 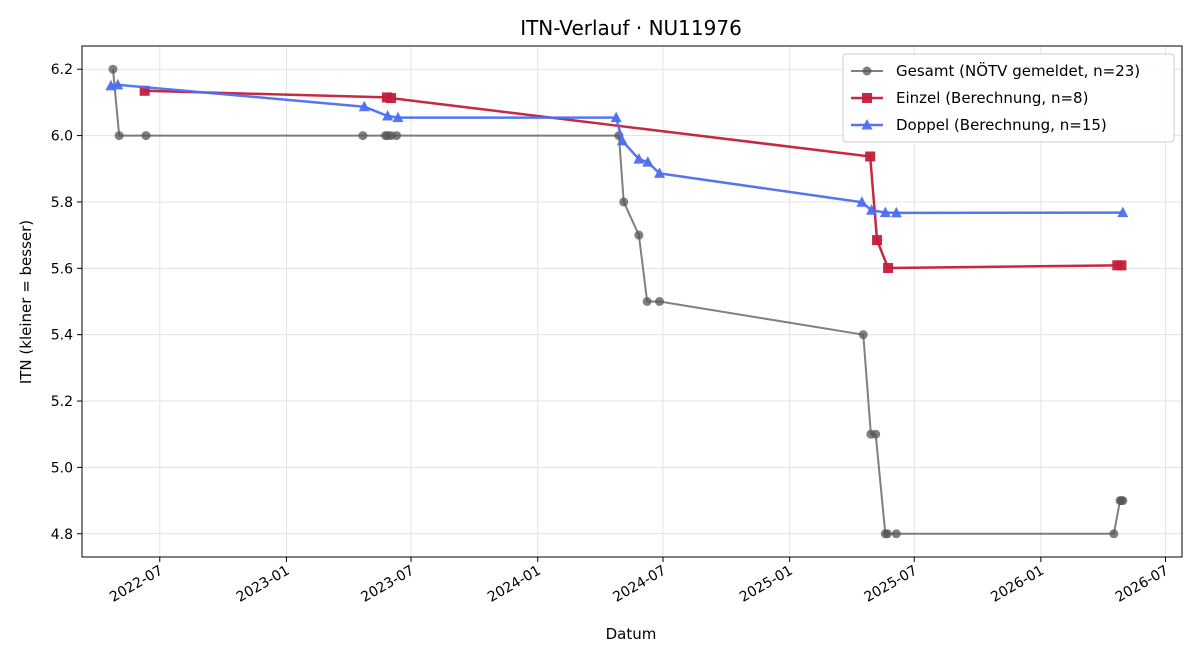 I want to click on y-tick-label: 5.8, so click(x=62, y=203).